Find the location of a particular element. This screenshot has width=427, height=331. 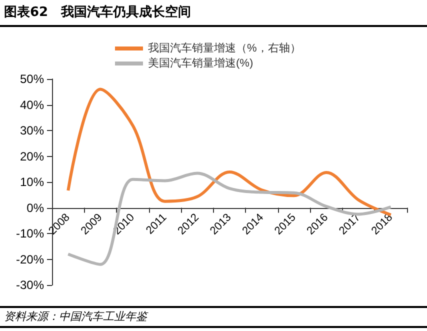

y-tick-label: -10% is located at coordinates (30, 233).